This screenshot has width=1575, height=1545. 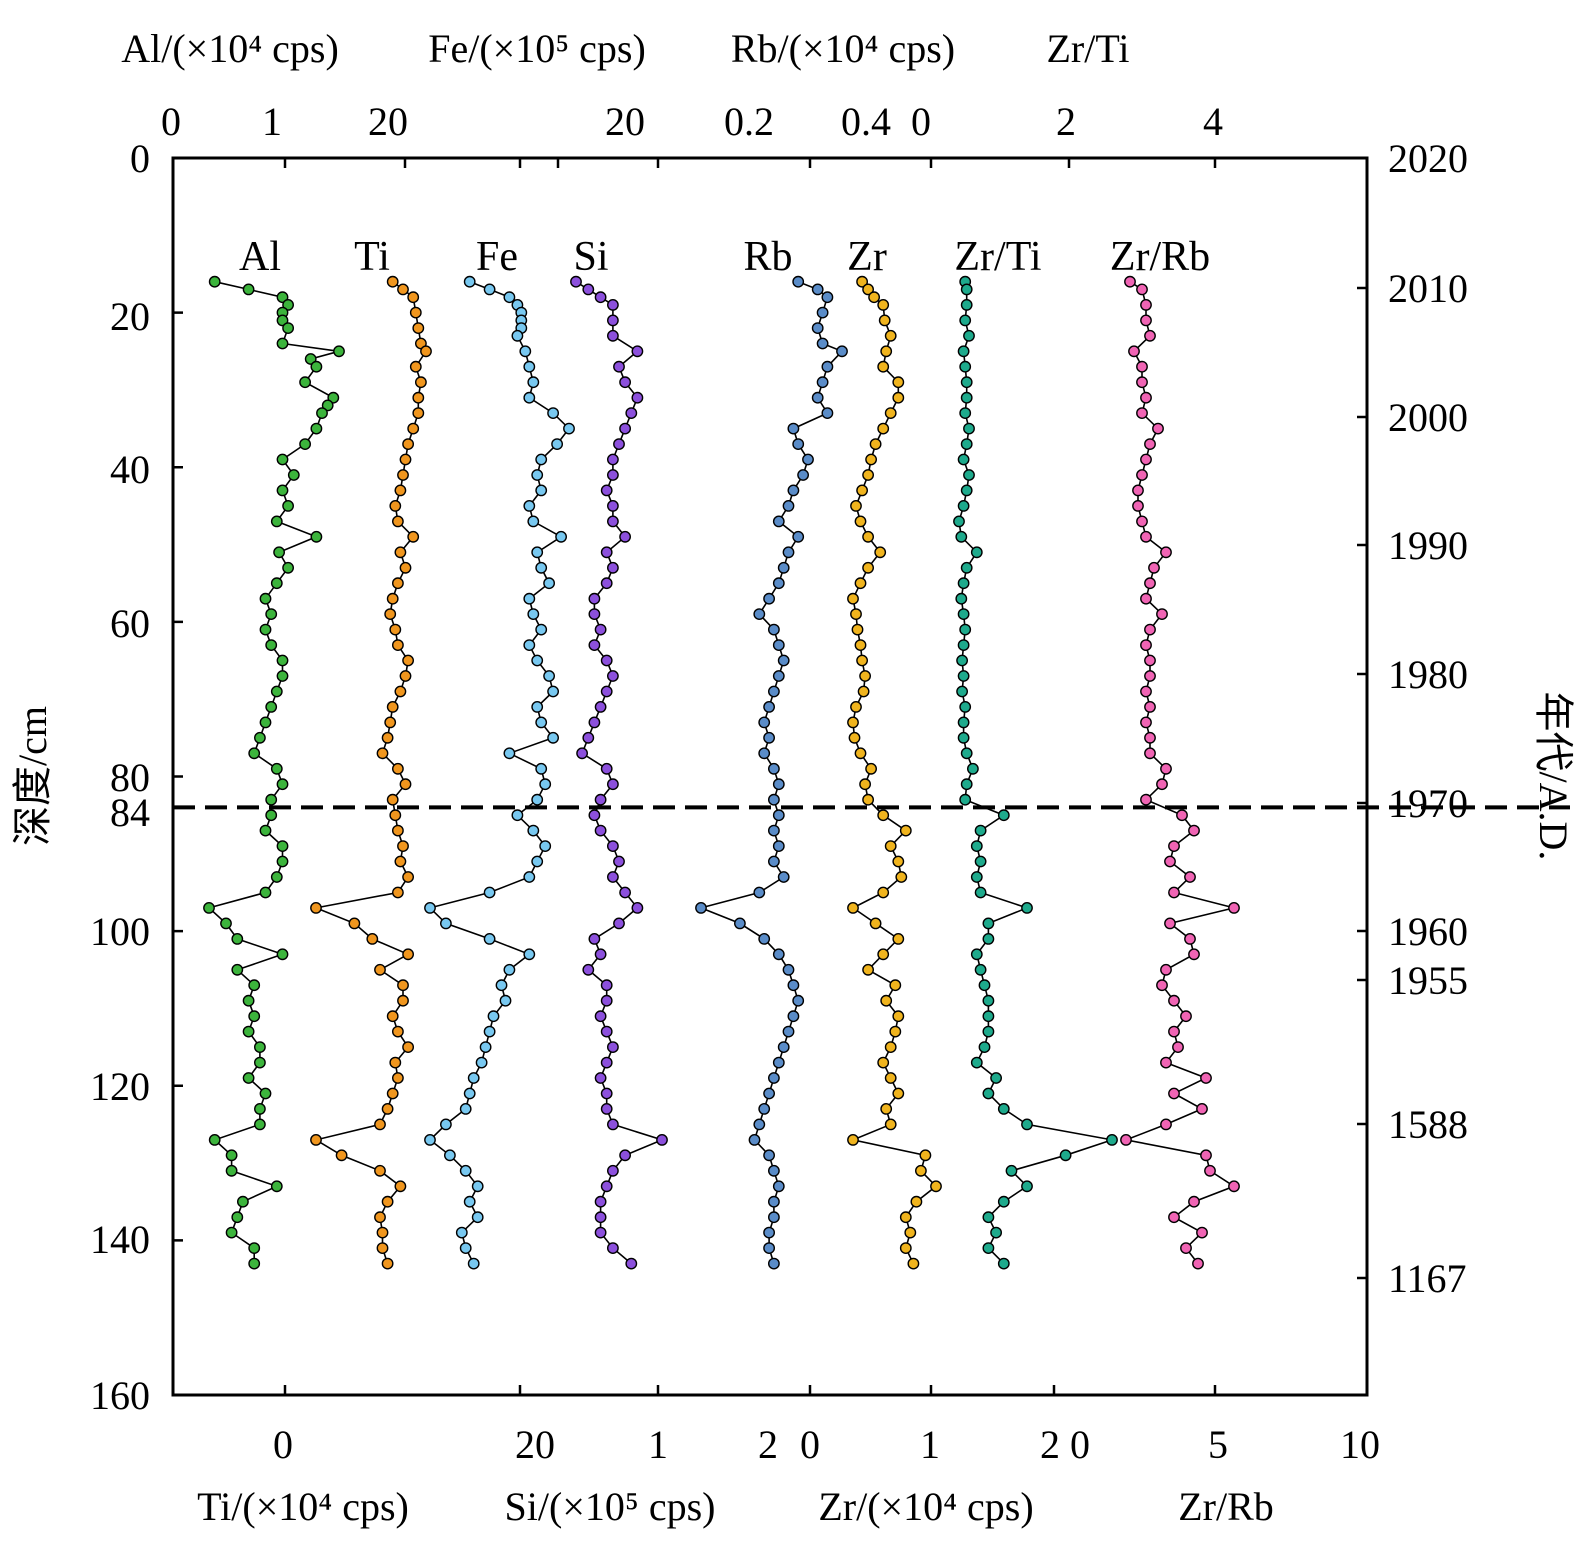 I want to click on series-rb, so click(x=771, y=772).